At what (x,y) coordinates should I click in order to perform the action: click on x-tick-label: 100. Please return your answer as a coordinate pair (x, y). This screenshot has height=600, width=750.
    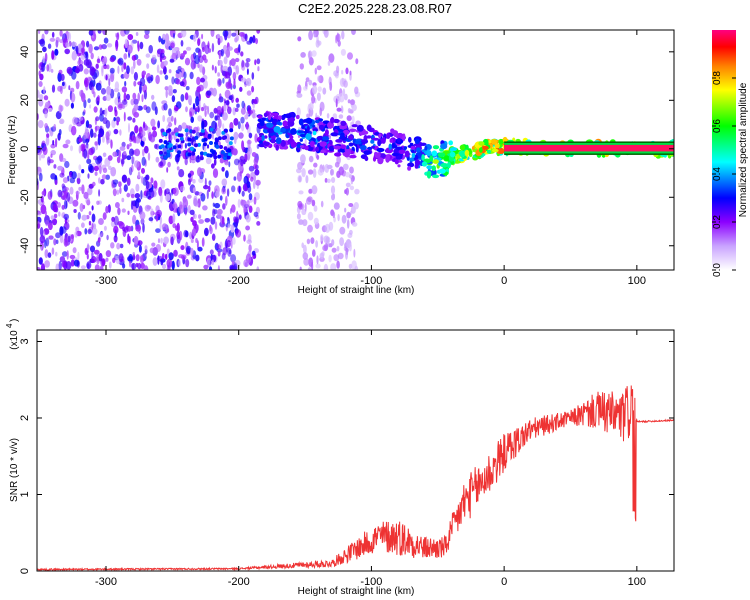
    Looking at the image, I should click on (637, 281).